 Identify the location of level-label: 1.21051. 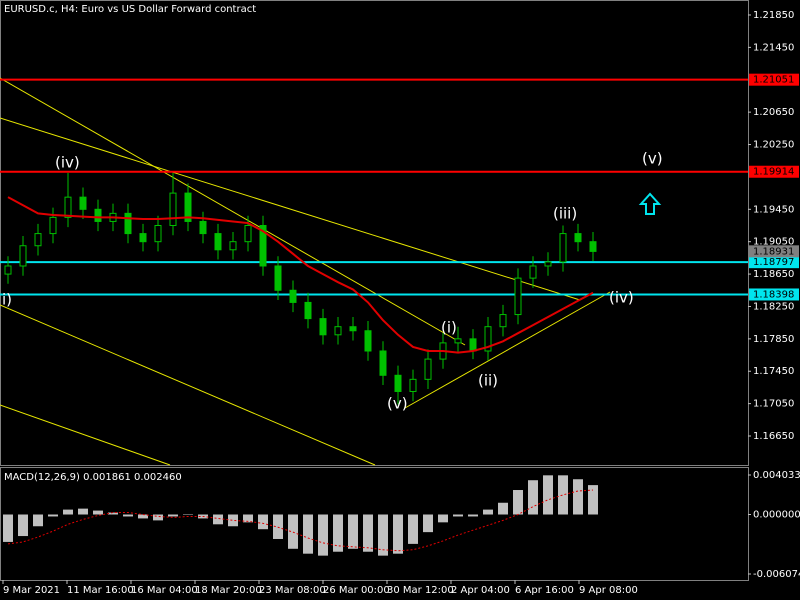
(773, 80).